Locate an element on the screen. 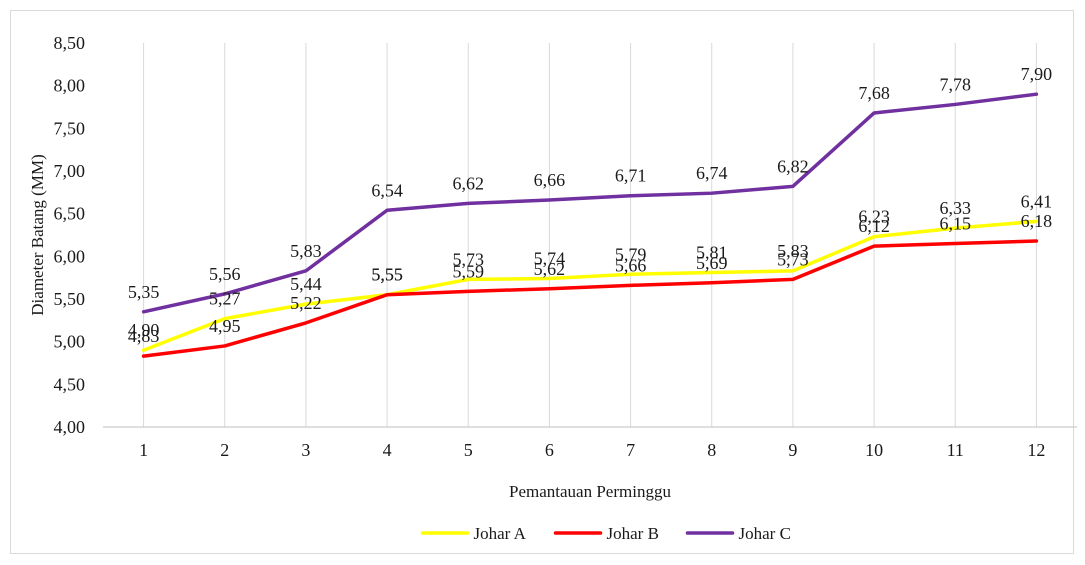 The image size is (1085, 565). data-label: 7,90 is located at coordinates (1037, 74).